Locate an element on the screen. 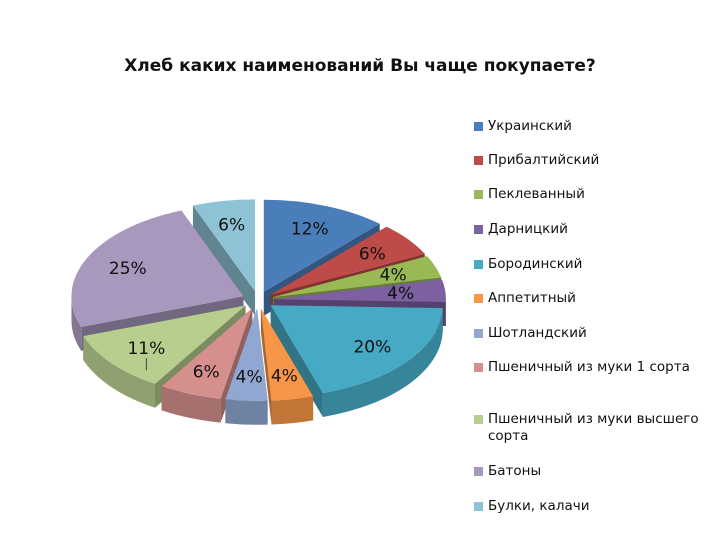  data-label: 12% is located at coordinates (310, 229).